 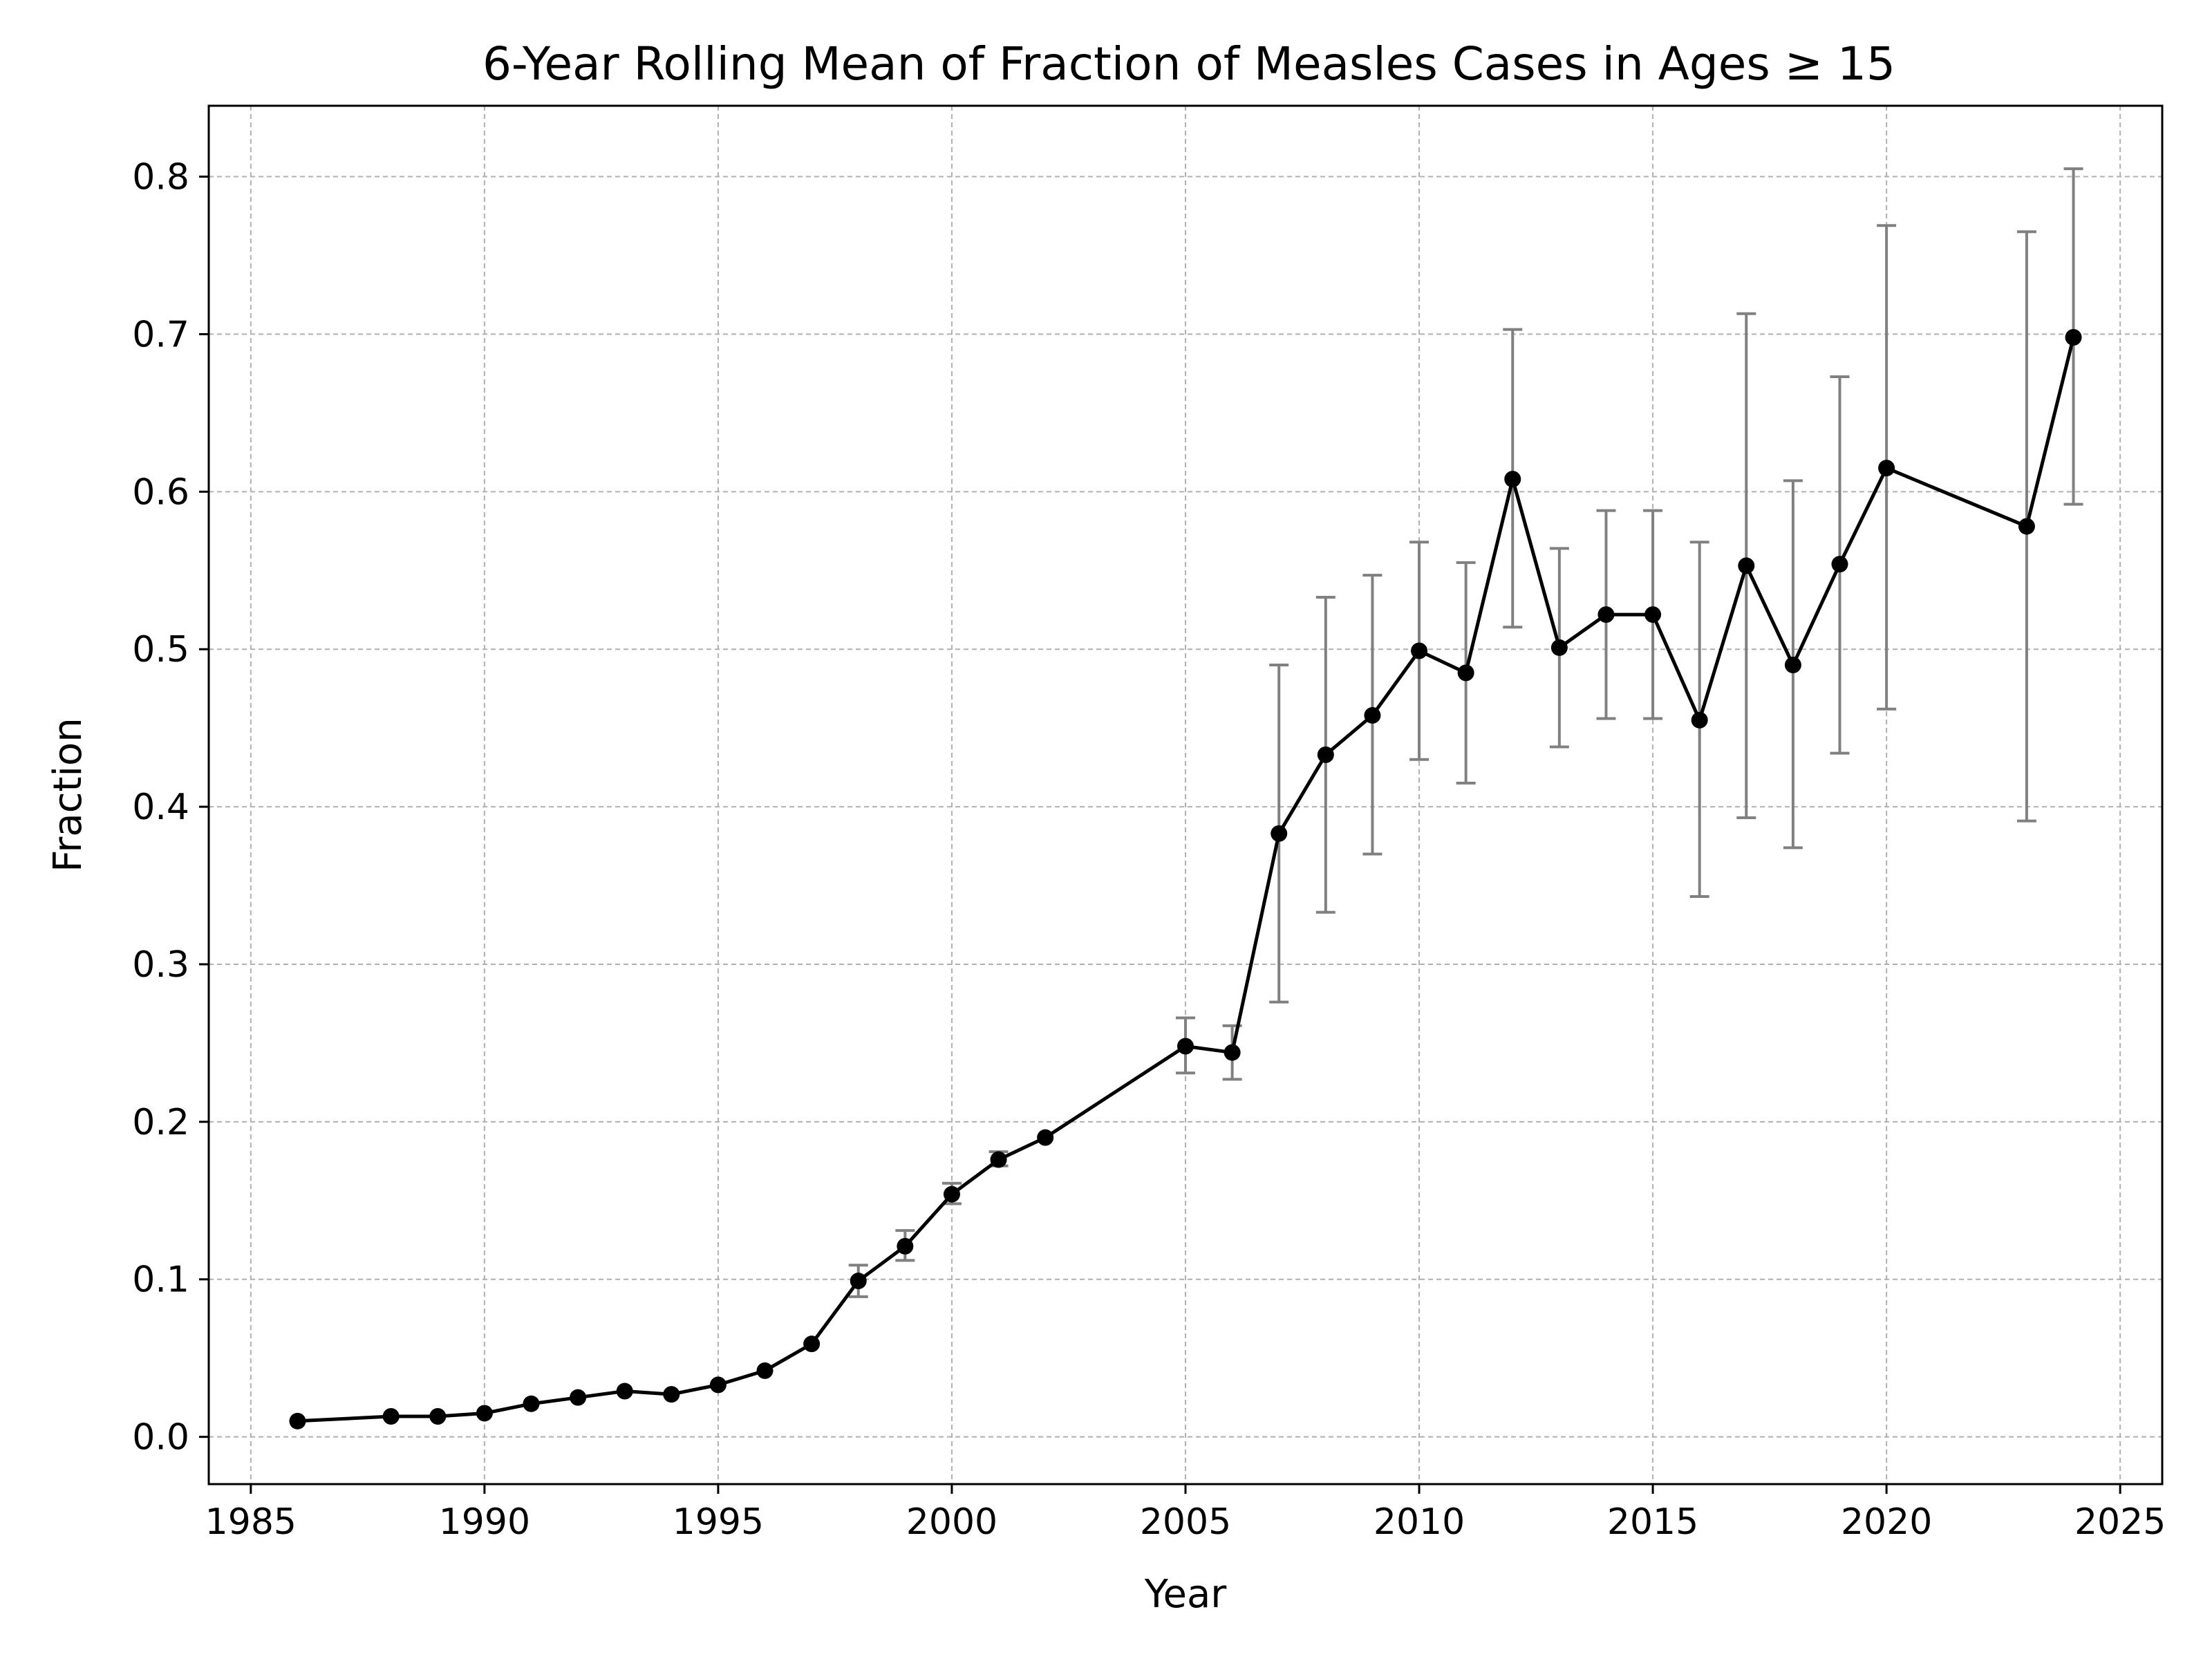 What do you see at coordinates (160, 177) in the screenshot?
I see `y-tick-label: 0.8` at bounding box center [160, 177].